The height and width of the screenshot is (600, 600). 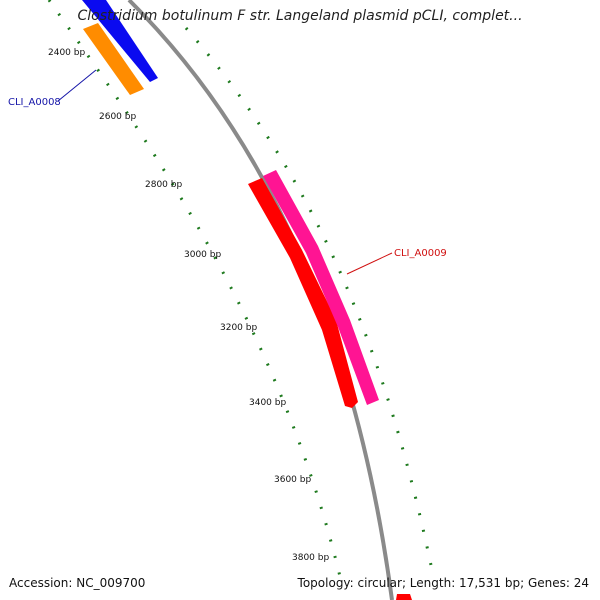 I want to click on tick-label-2600: 2600 bp, so click(x=117, y=117).